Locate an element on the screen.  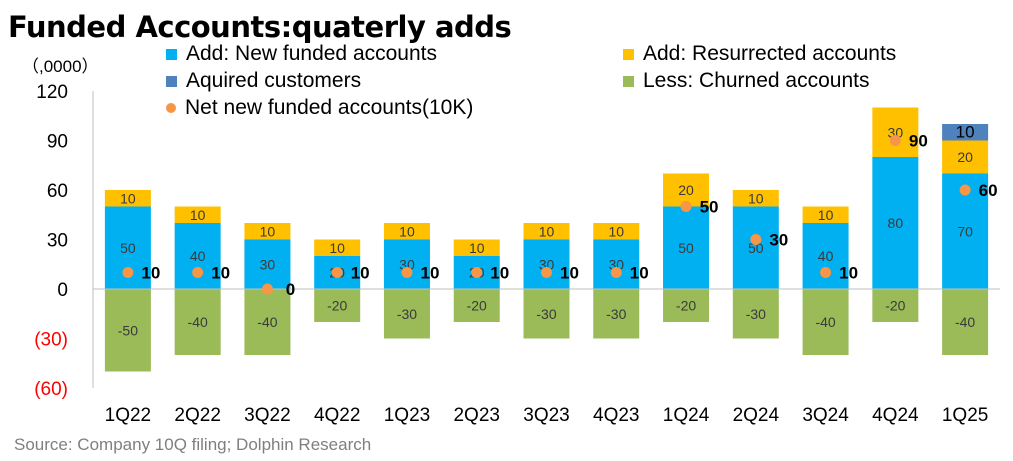
legend-label-churned: Less: Churned accounts is located at coordinates (756, 80).